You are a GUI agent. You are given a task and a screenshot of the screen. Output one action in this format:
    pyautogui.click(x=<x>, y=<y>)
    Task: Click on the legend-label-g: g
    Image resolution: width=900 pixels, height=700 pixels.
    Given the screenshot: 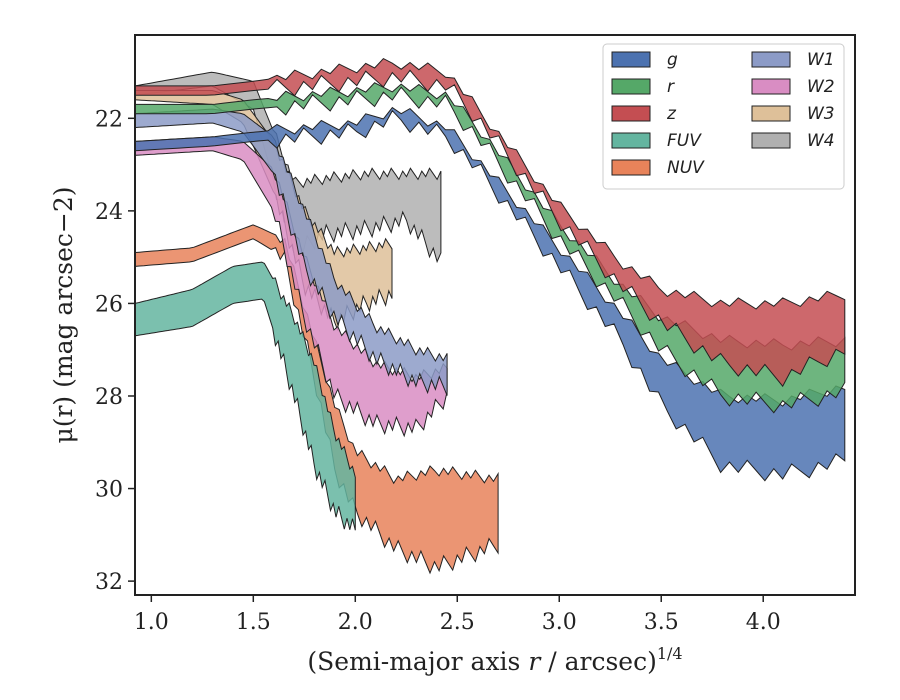 What is the action you would take?
    pyautogui.click(x=672, y=60)
    